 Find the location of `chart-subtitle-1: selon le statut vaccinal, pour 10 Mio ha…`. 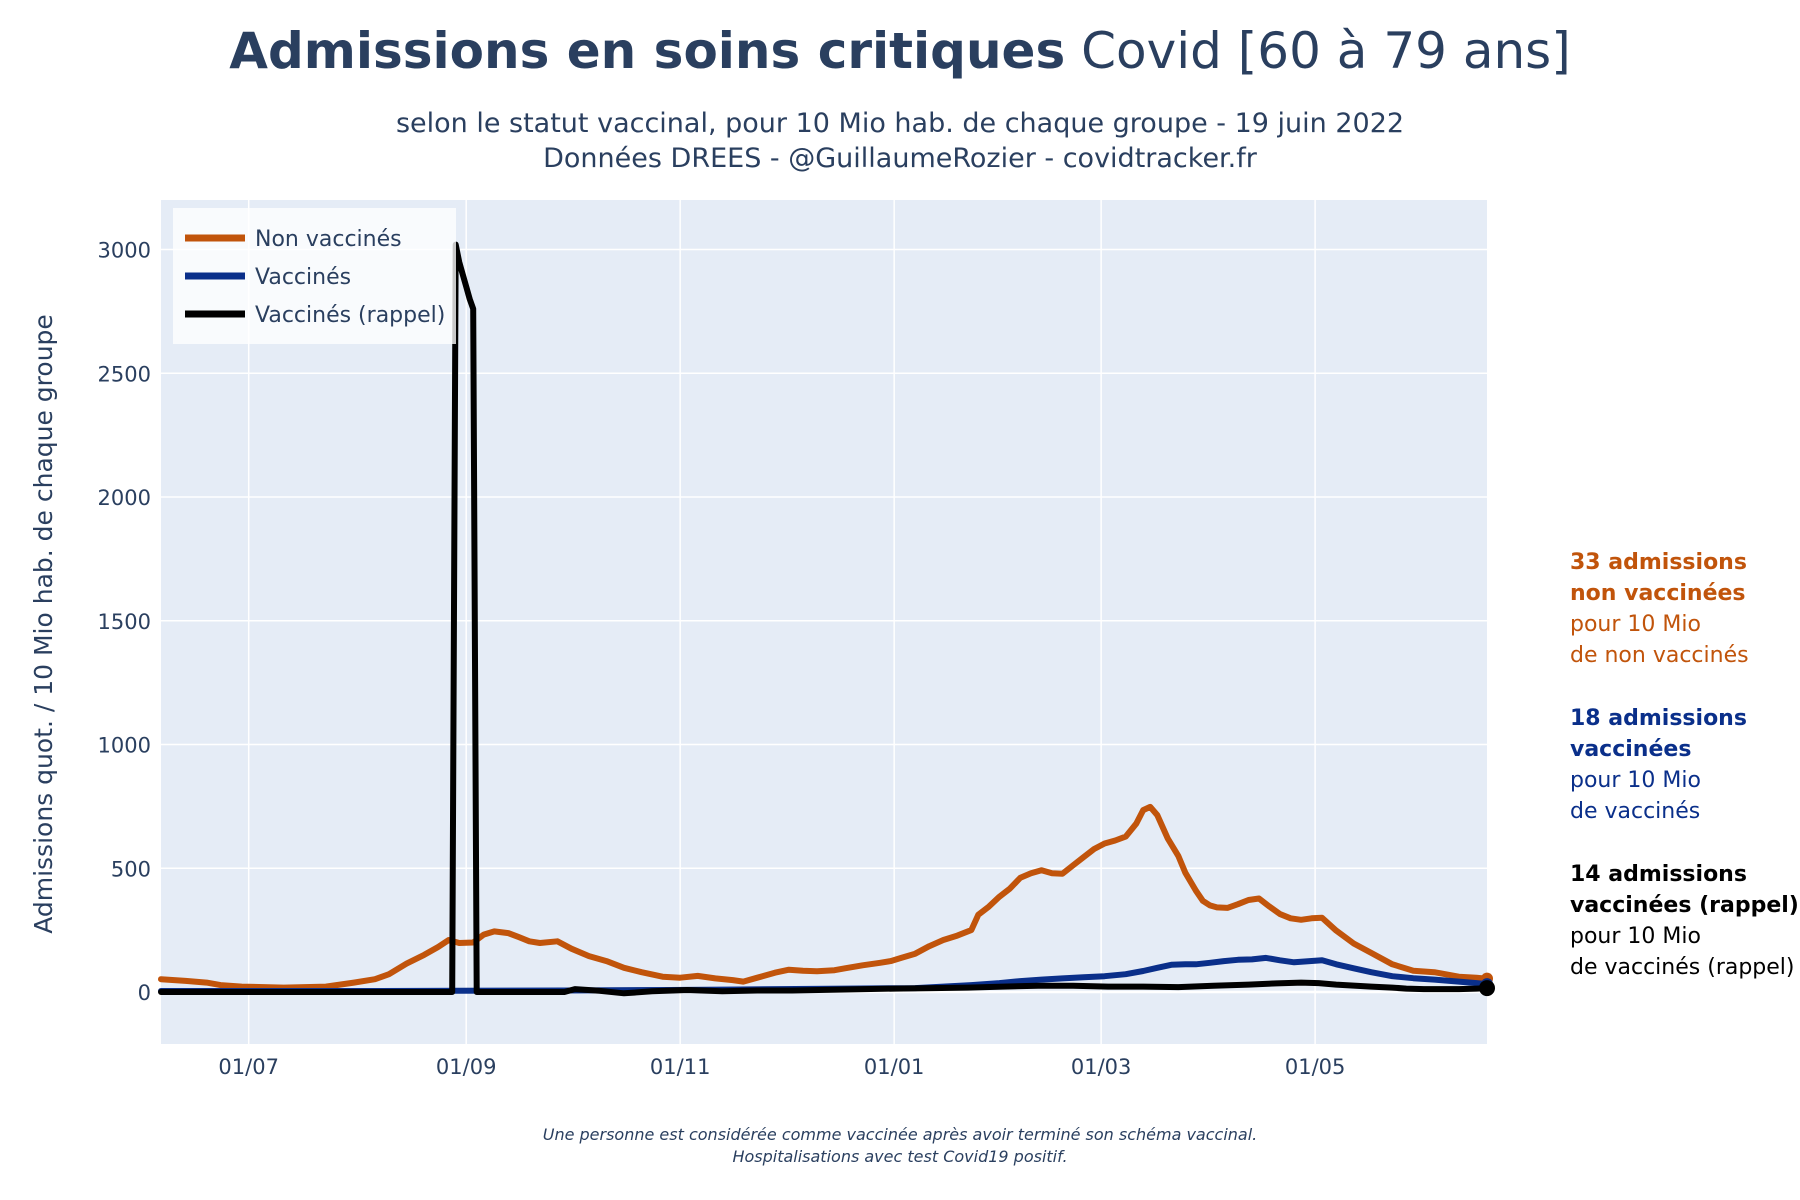

chart-subtitle-1: selon le statut vaccinal, pour 10 Mio ha… is located at coordinates (900, 123).